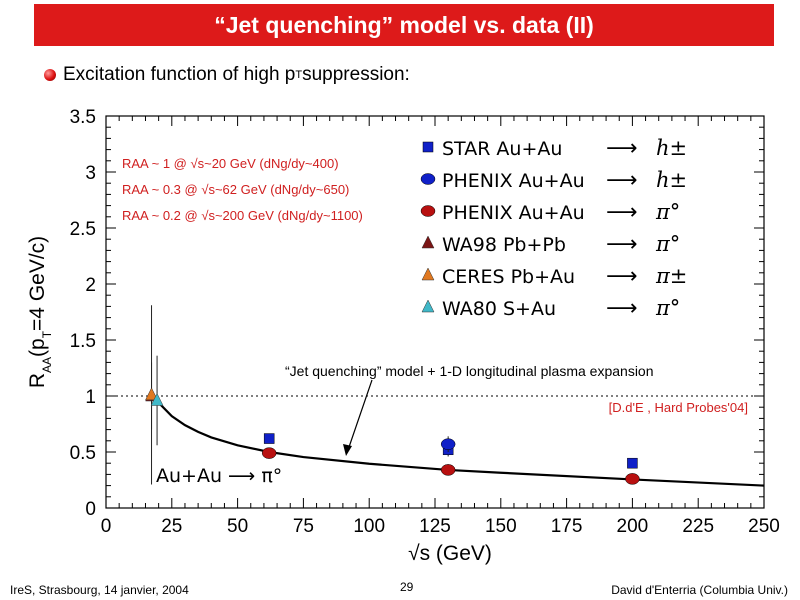 This screenshot has width=800, height=600. I want to click on x-tick-label: 0, so click(106, 526).